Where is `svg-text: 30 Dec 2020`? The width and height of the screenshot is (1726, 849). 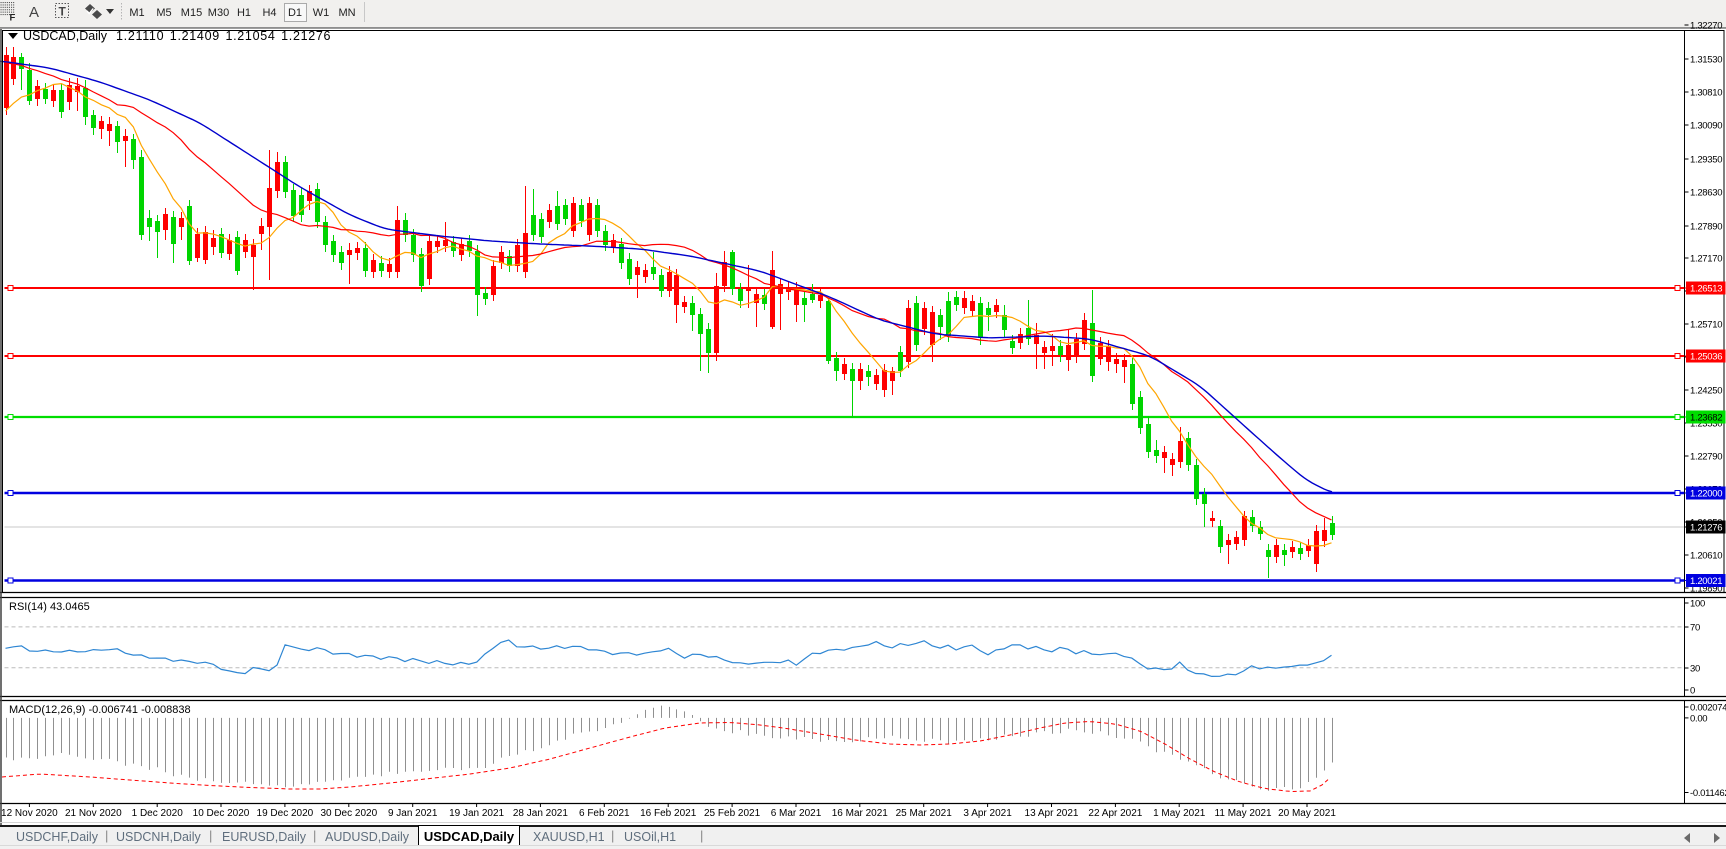
svg-text: 30 Dec 2020 is located at coordinates (348, 813).